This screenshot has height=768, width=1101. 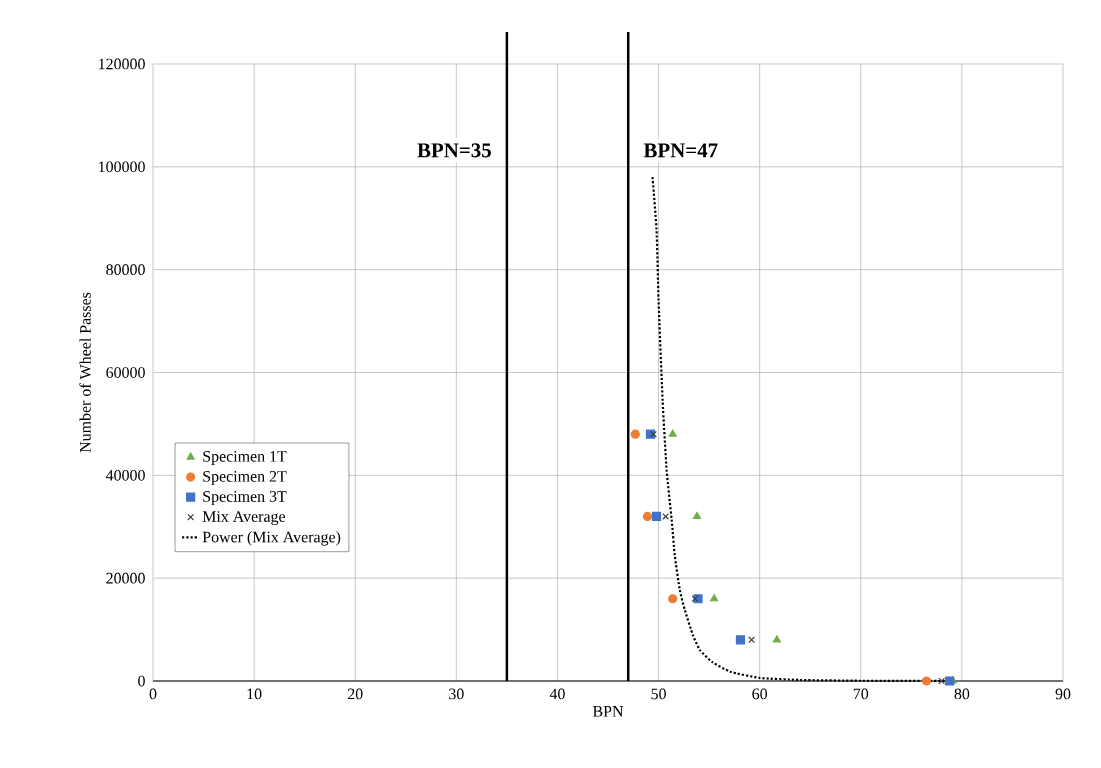 What do you see at coordinates (680, 150) in the screenshot?
I see `ref-line-label: BPN=47` at bounding box center [680, 150].